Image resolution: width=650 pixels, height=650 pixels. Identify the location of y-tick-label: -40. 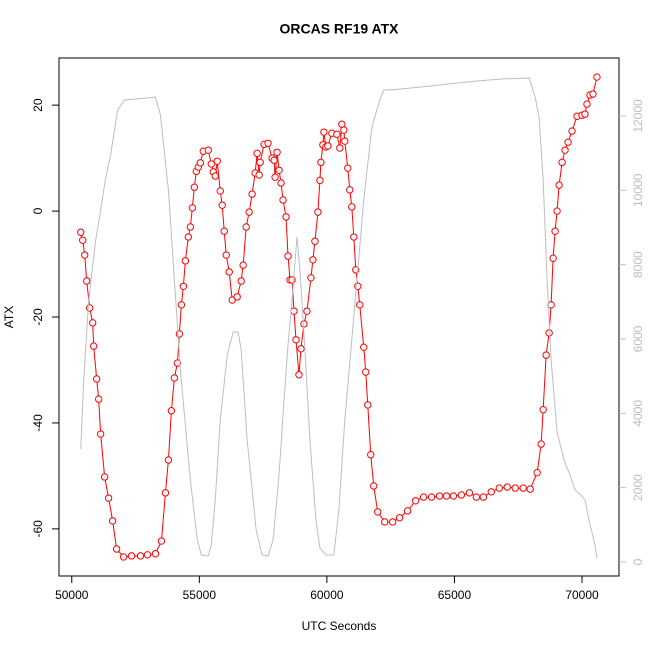
(38, 423).